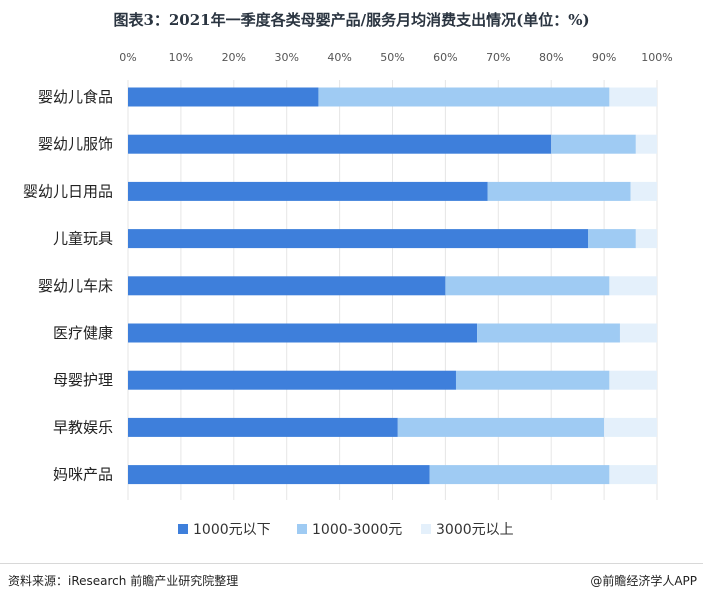  I want to click on legend: 1000元以下 1000-3000元 3000元以上, so click(346, 530).